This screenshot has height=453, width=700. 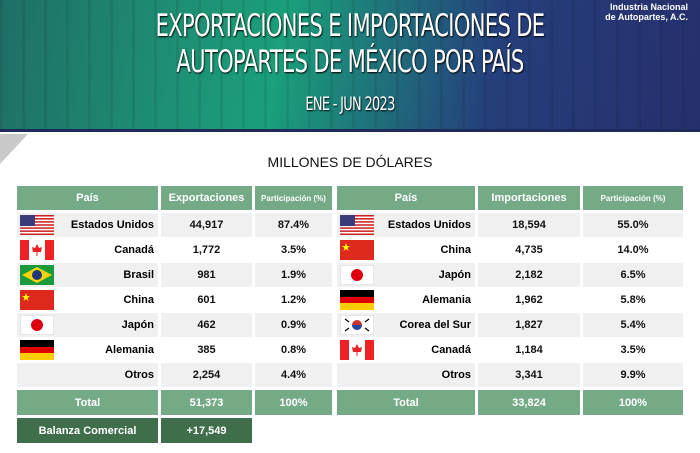 I want to click on share-cell: 55.0%, so click(x=633, y=225).